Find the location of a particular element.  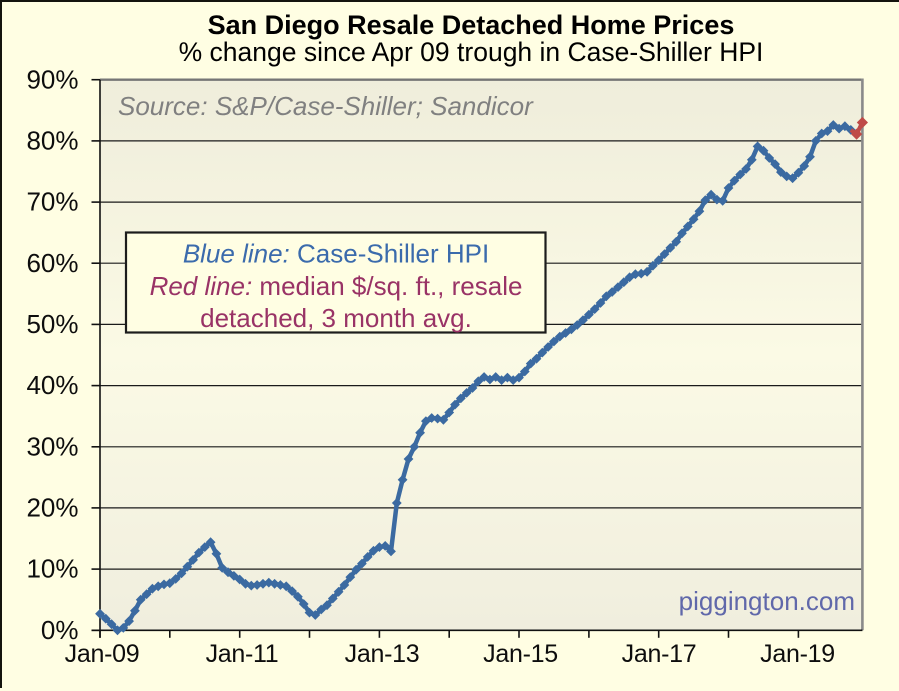

svg-text: Jan-11 is located at coordinates (242, 654).